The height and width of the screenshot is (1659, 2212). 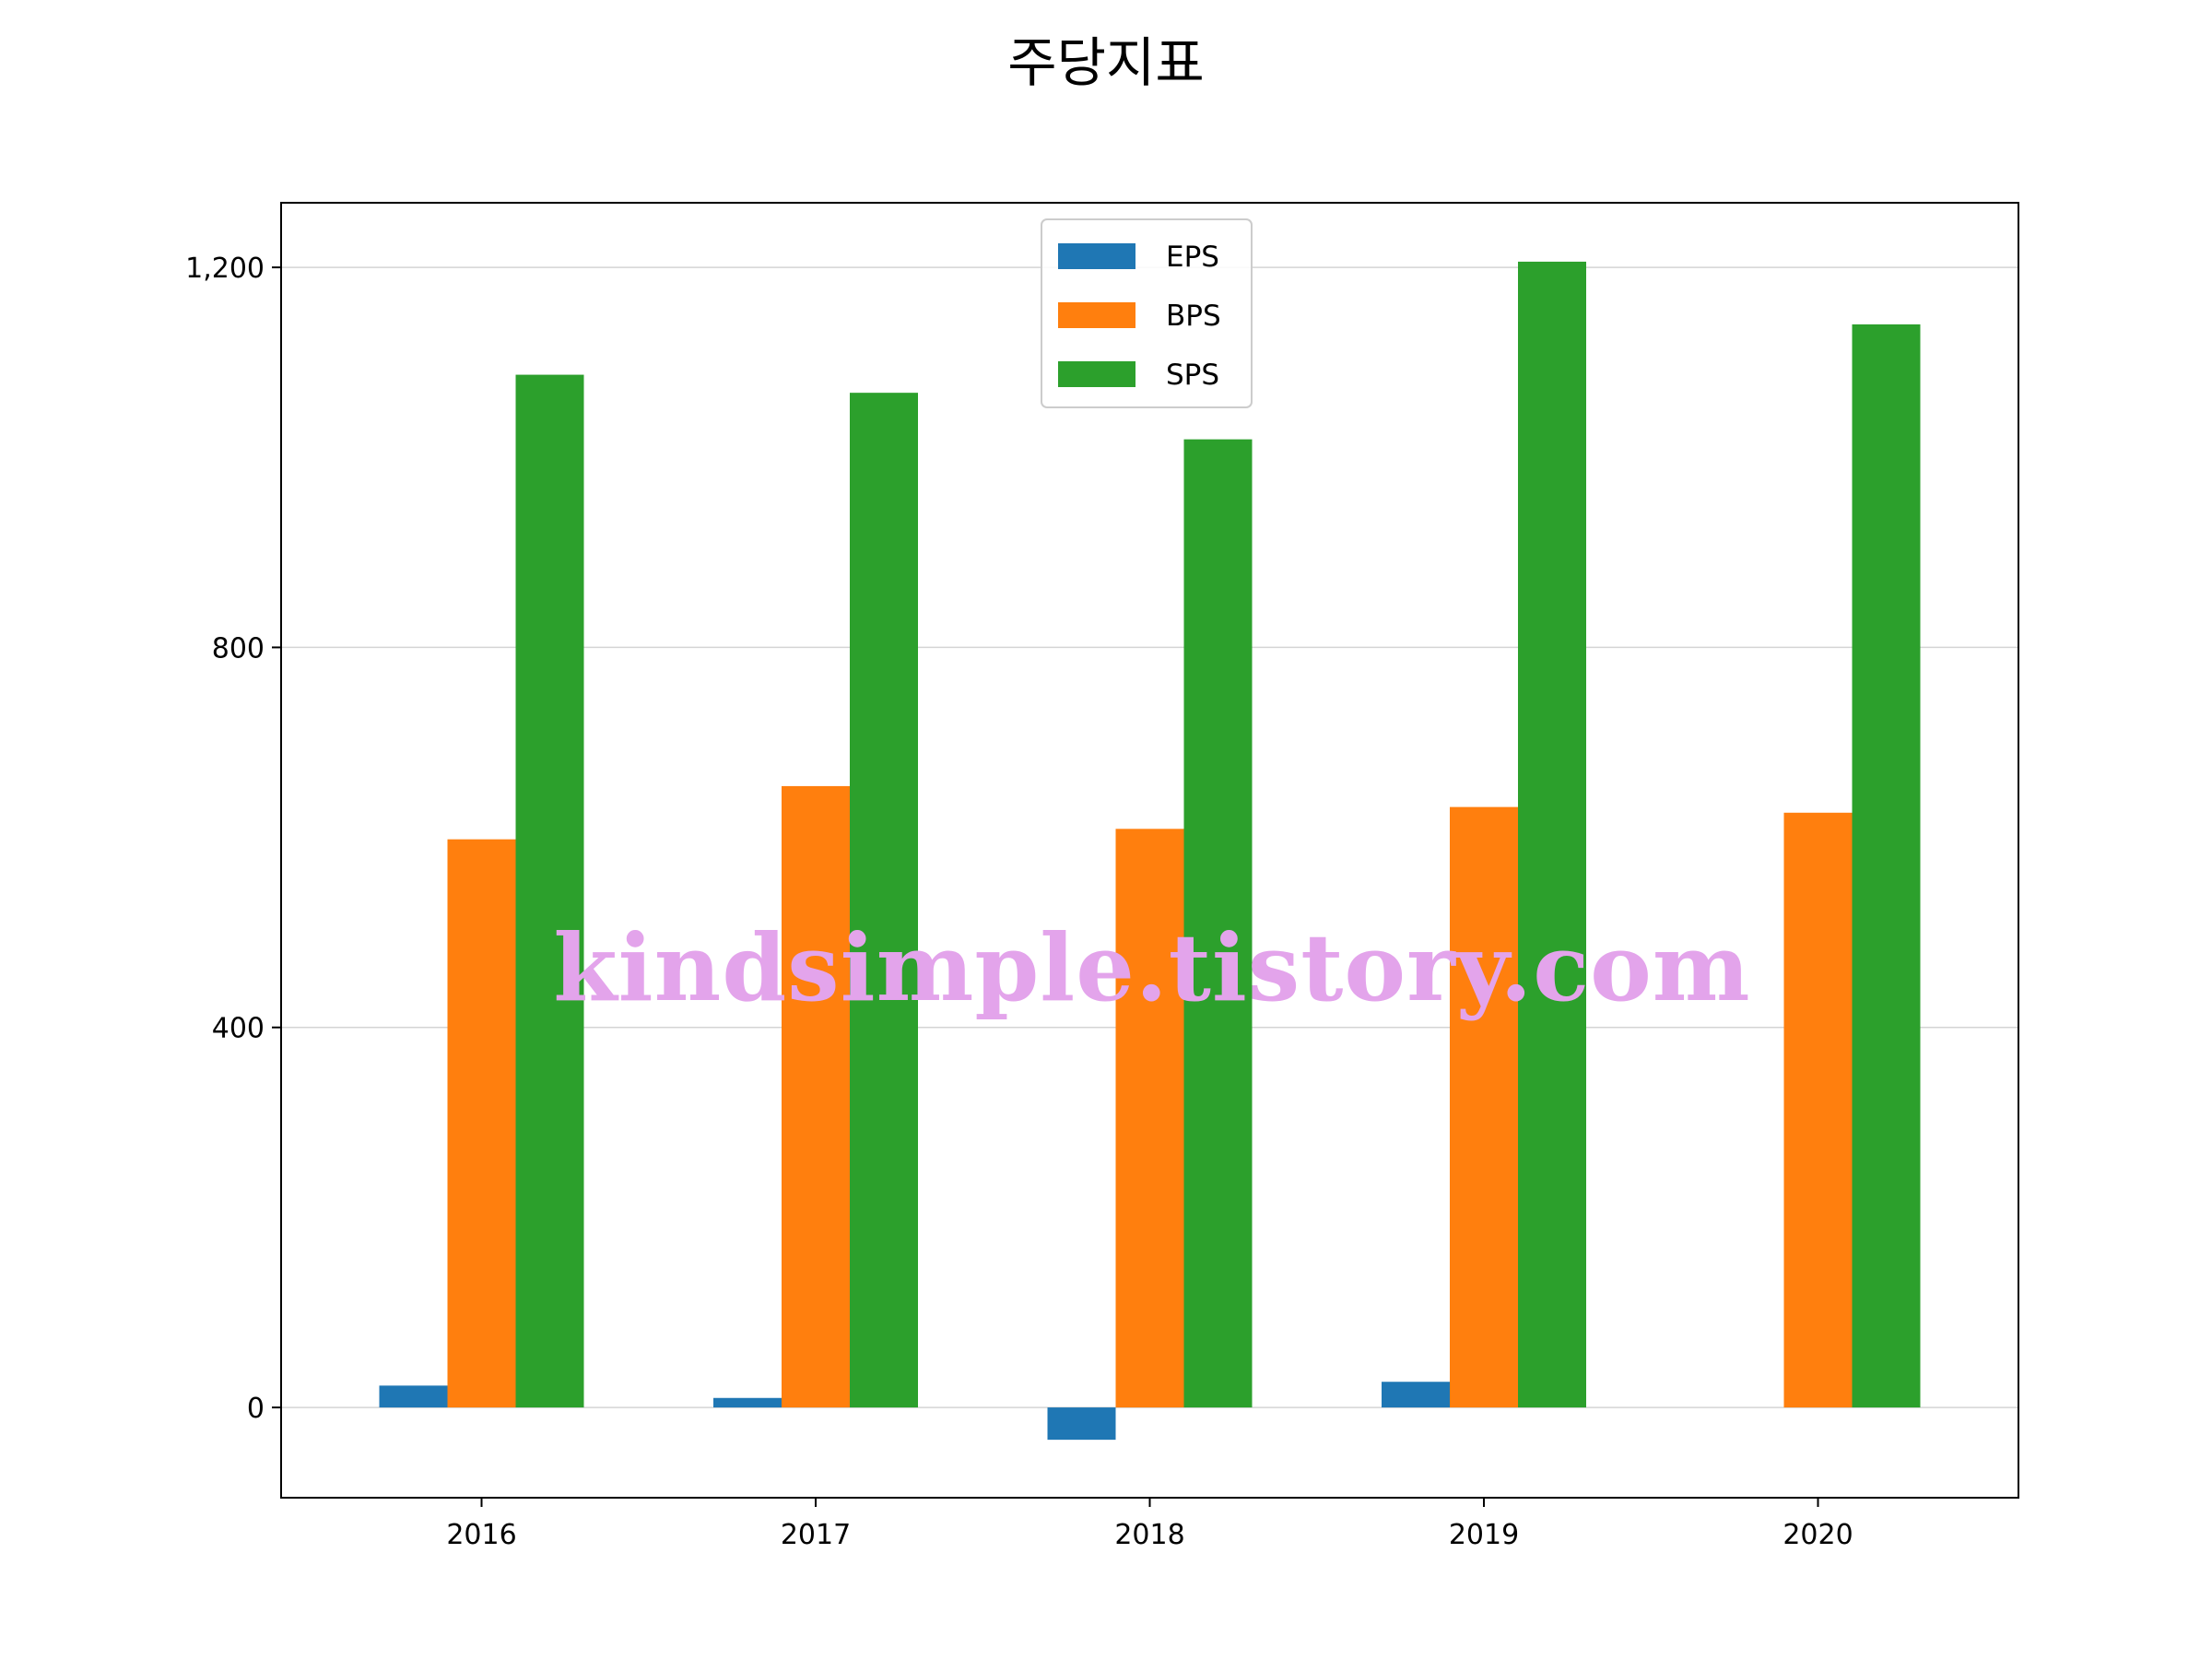 What do you see at coordinates (238, 1029) in the screenshot?
I see `y-tick-label: 400` at bounding box center [238, 1029].